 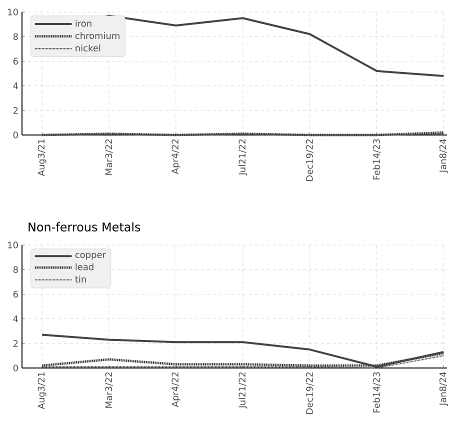 What do you see at coordinates (84, 23) in the screenshot?
I see `legend-label: iron` at bounding box center [84, 23].